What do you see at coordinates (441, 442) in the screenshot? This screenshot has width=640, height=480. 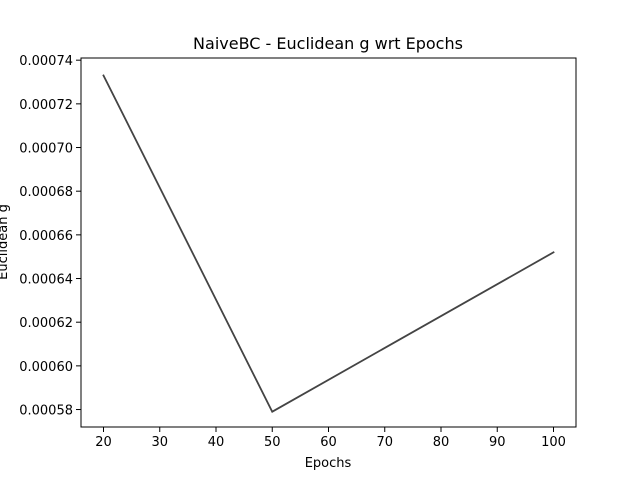 I see `x-tick-label: 80` at bounding box center [441, 442].